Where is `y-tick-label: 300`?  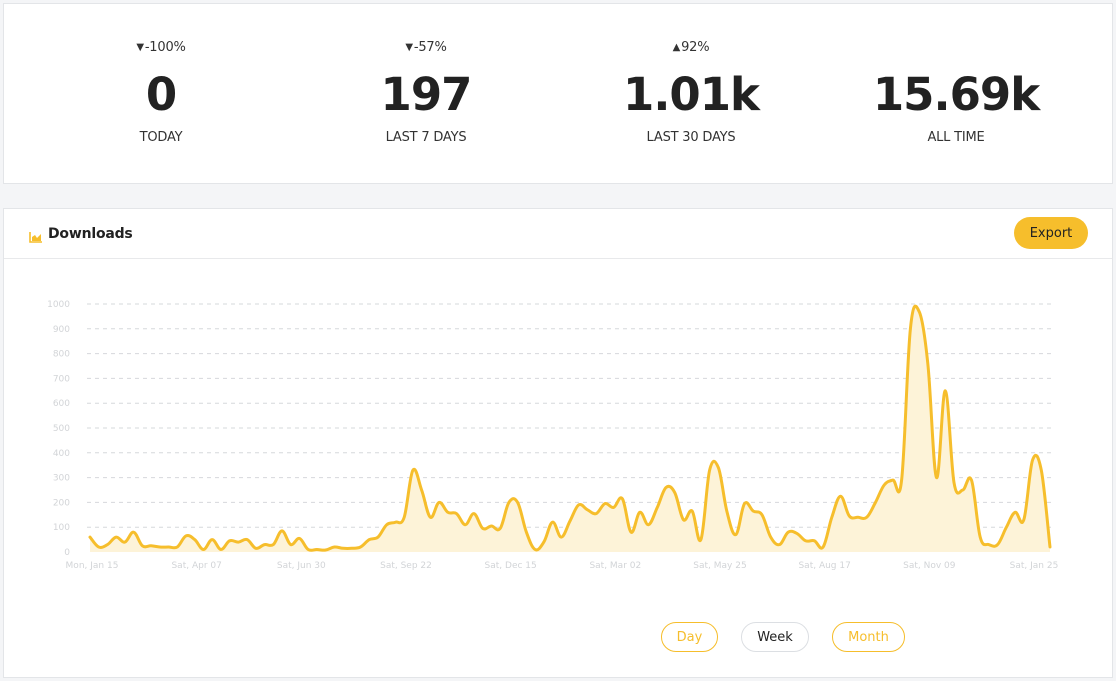 y-tick-label: 300 is located at coordinates (61, 479).